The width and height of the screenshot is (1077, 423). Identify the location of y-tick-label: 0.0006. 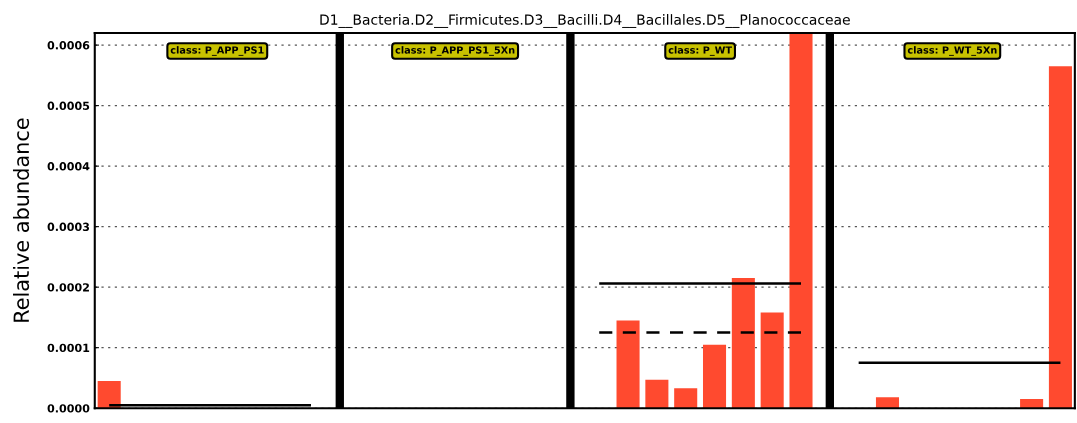
(68, 45).